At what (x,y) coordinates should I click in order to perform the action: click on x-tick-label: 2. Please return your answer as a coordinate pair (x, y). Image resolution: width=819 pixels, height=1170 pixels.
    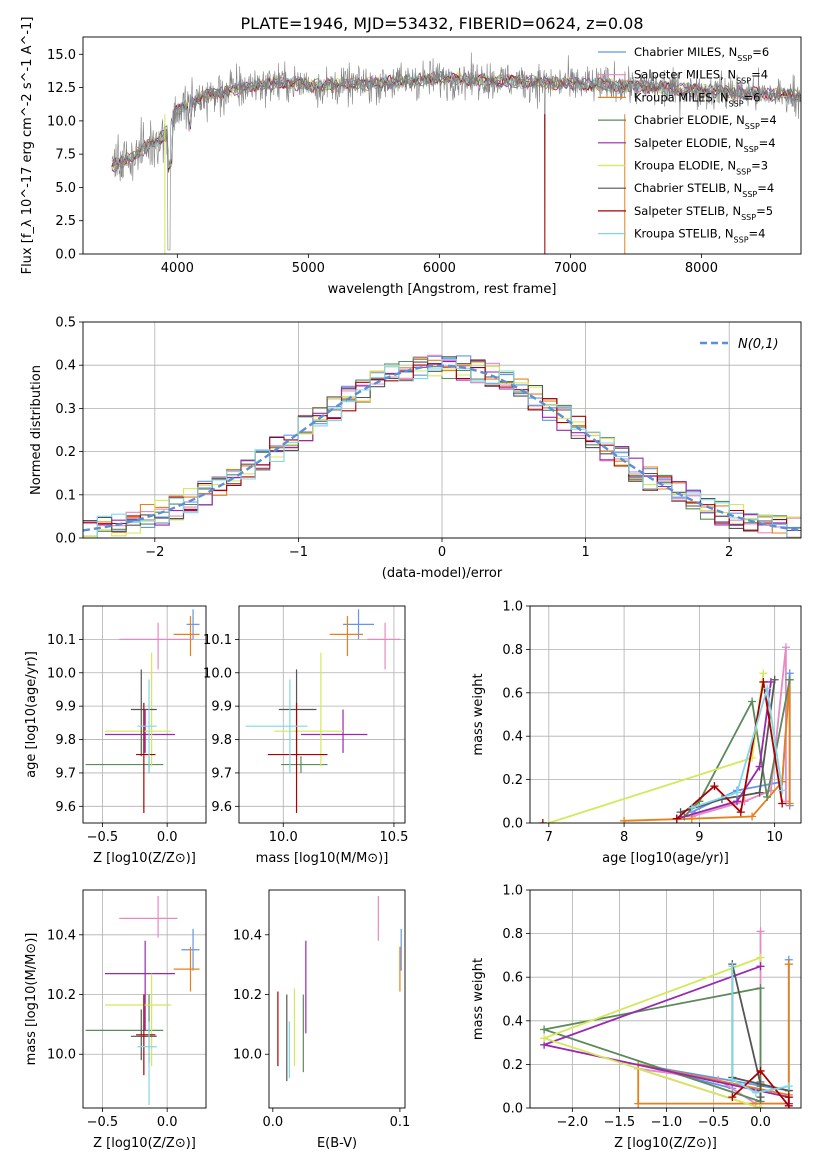
    Looking at the image, I should click on (729, 552).